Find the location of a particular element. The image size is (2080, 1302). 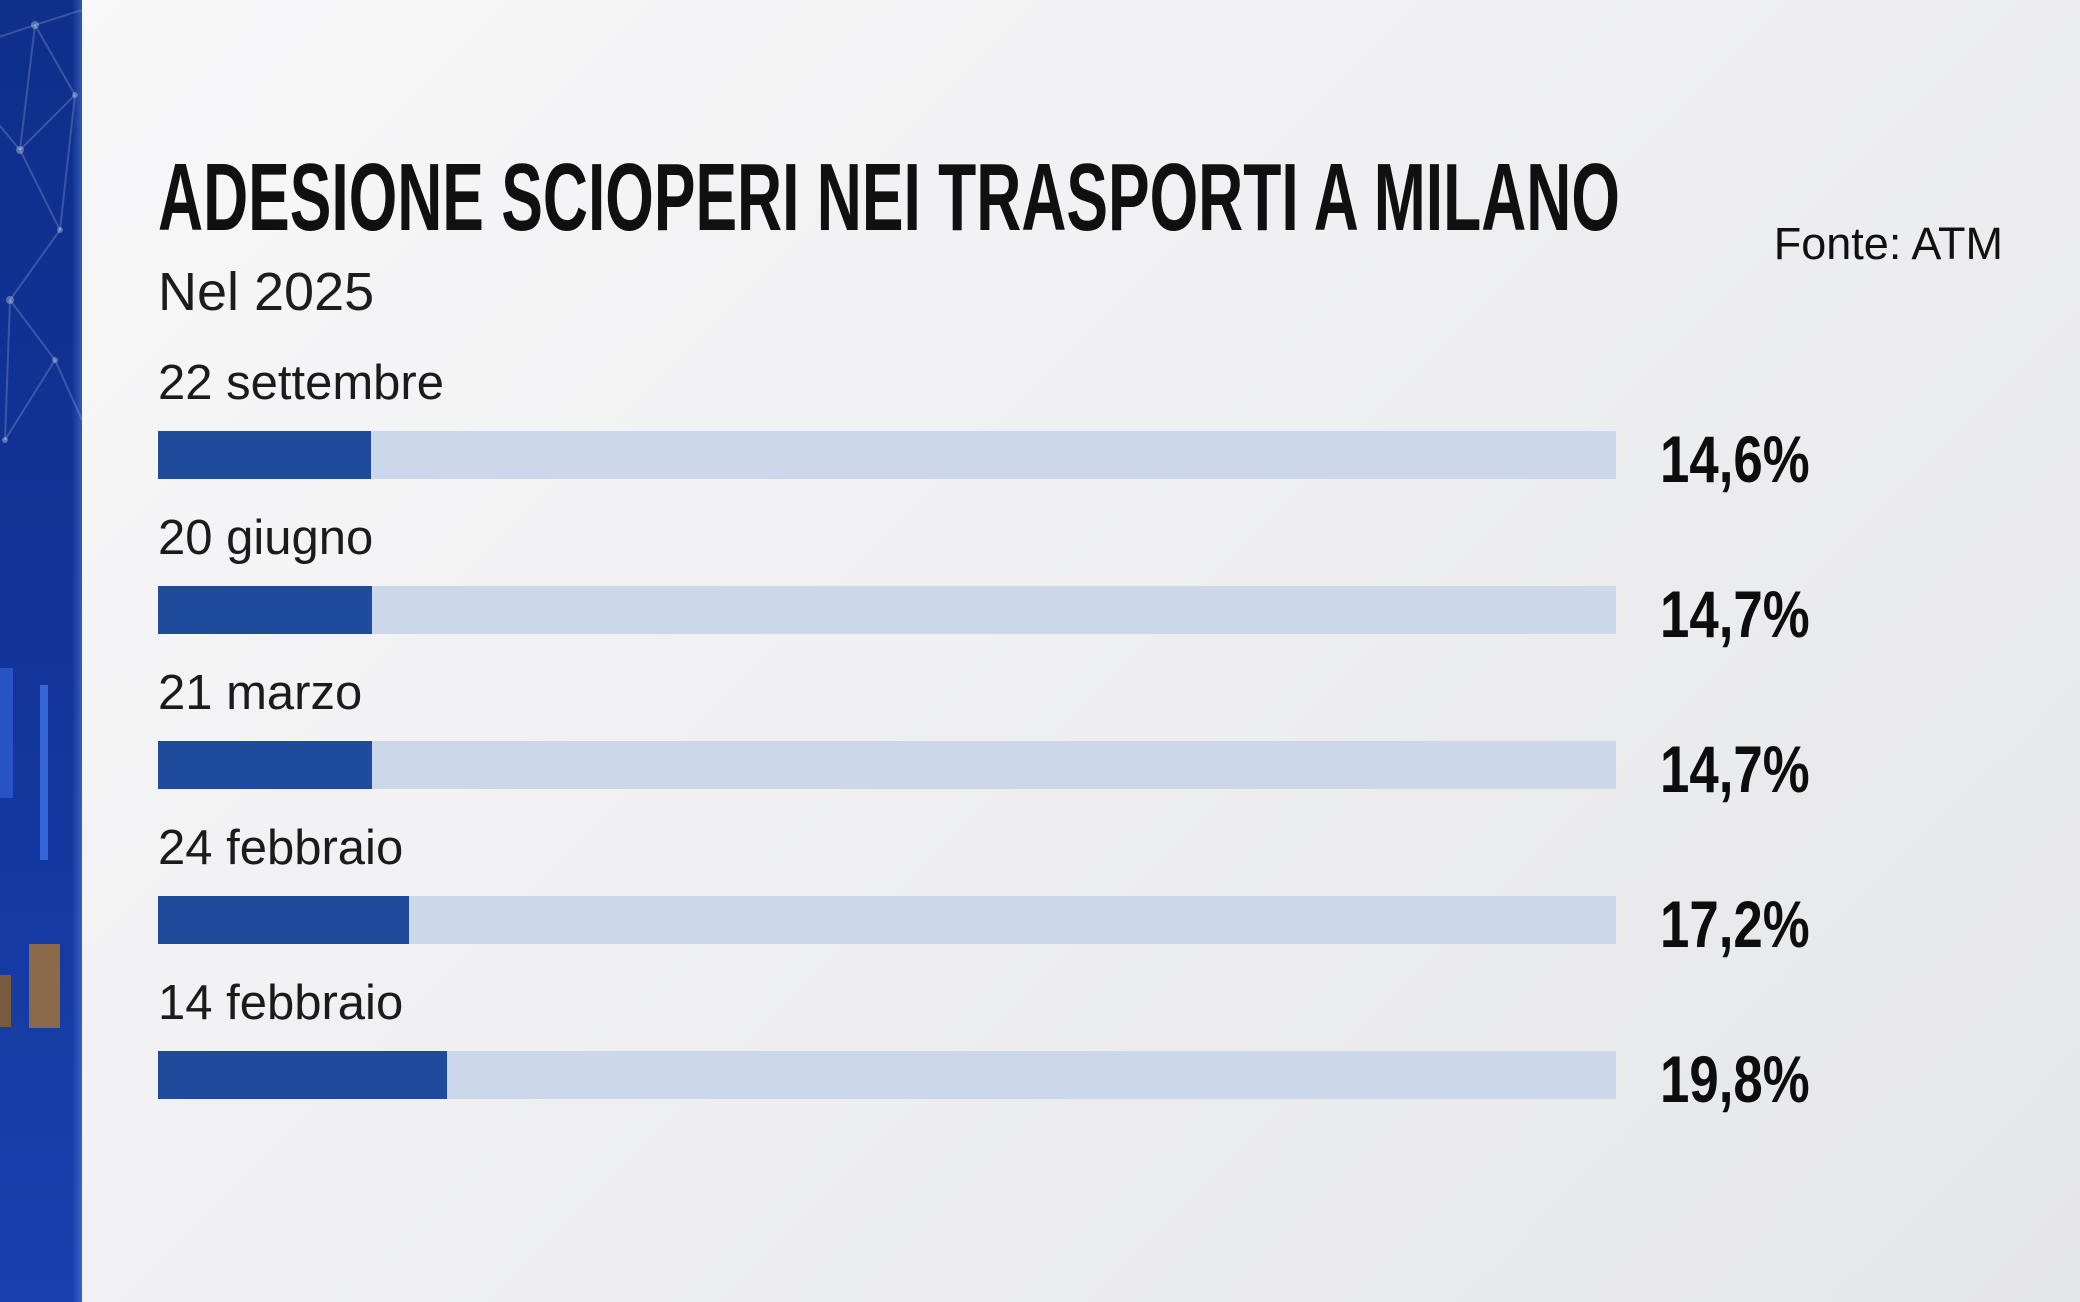

chart-subtitle: Nel 2025 is located at coordinates (266, 291).